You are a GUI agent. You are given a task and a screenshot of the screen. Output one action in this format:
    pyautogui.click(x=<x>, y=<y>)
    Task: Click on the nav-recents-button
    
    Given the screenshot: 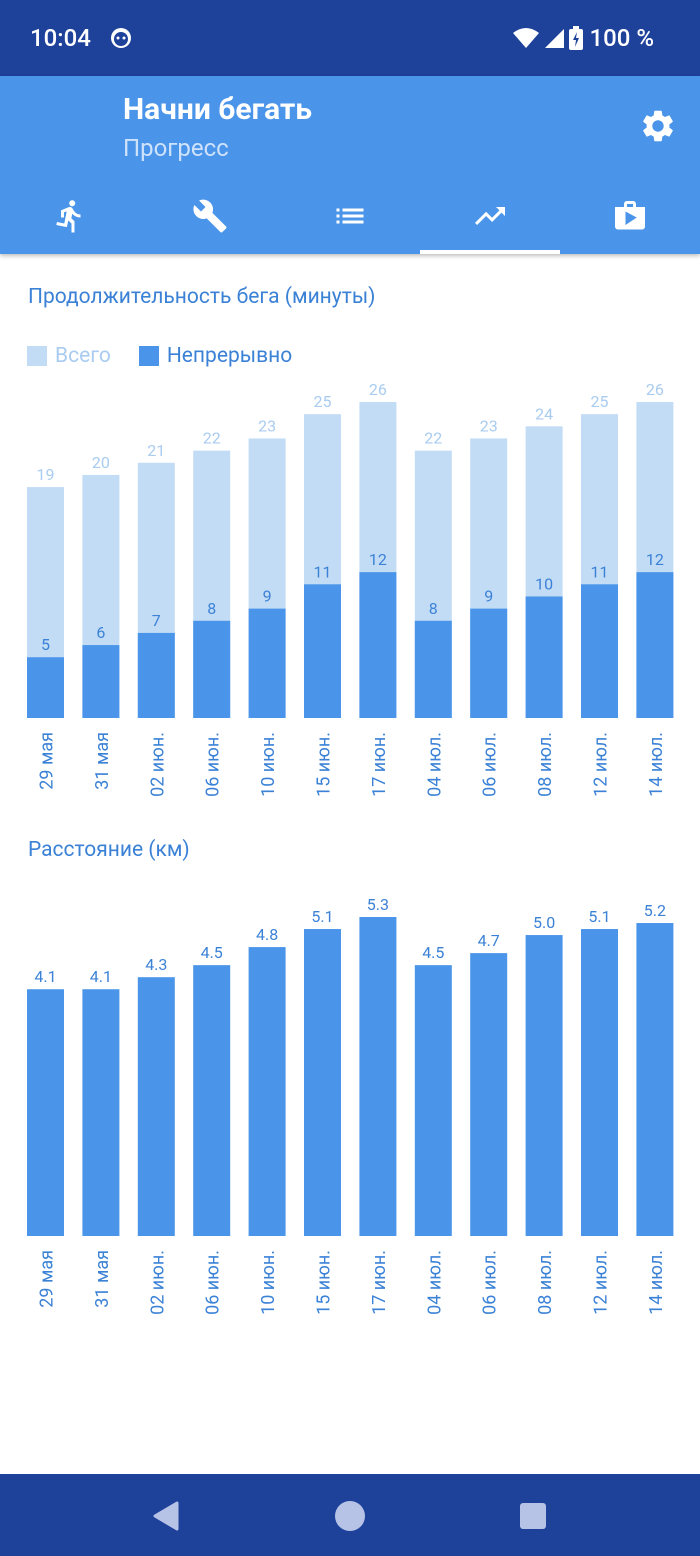 What is the action you would take?
    pyautogui.click(x=533, y=1516)
    